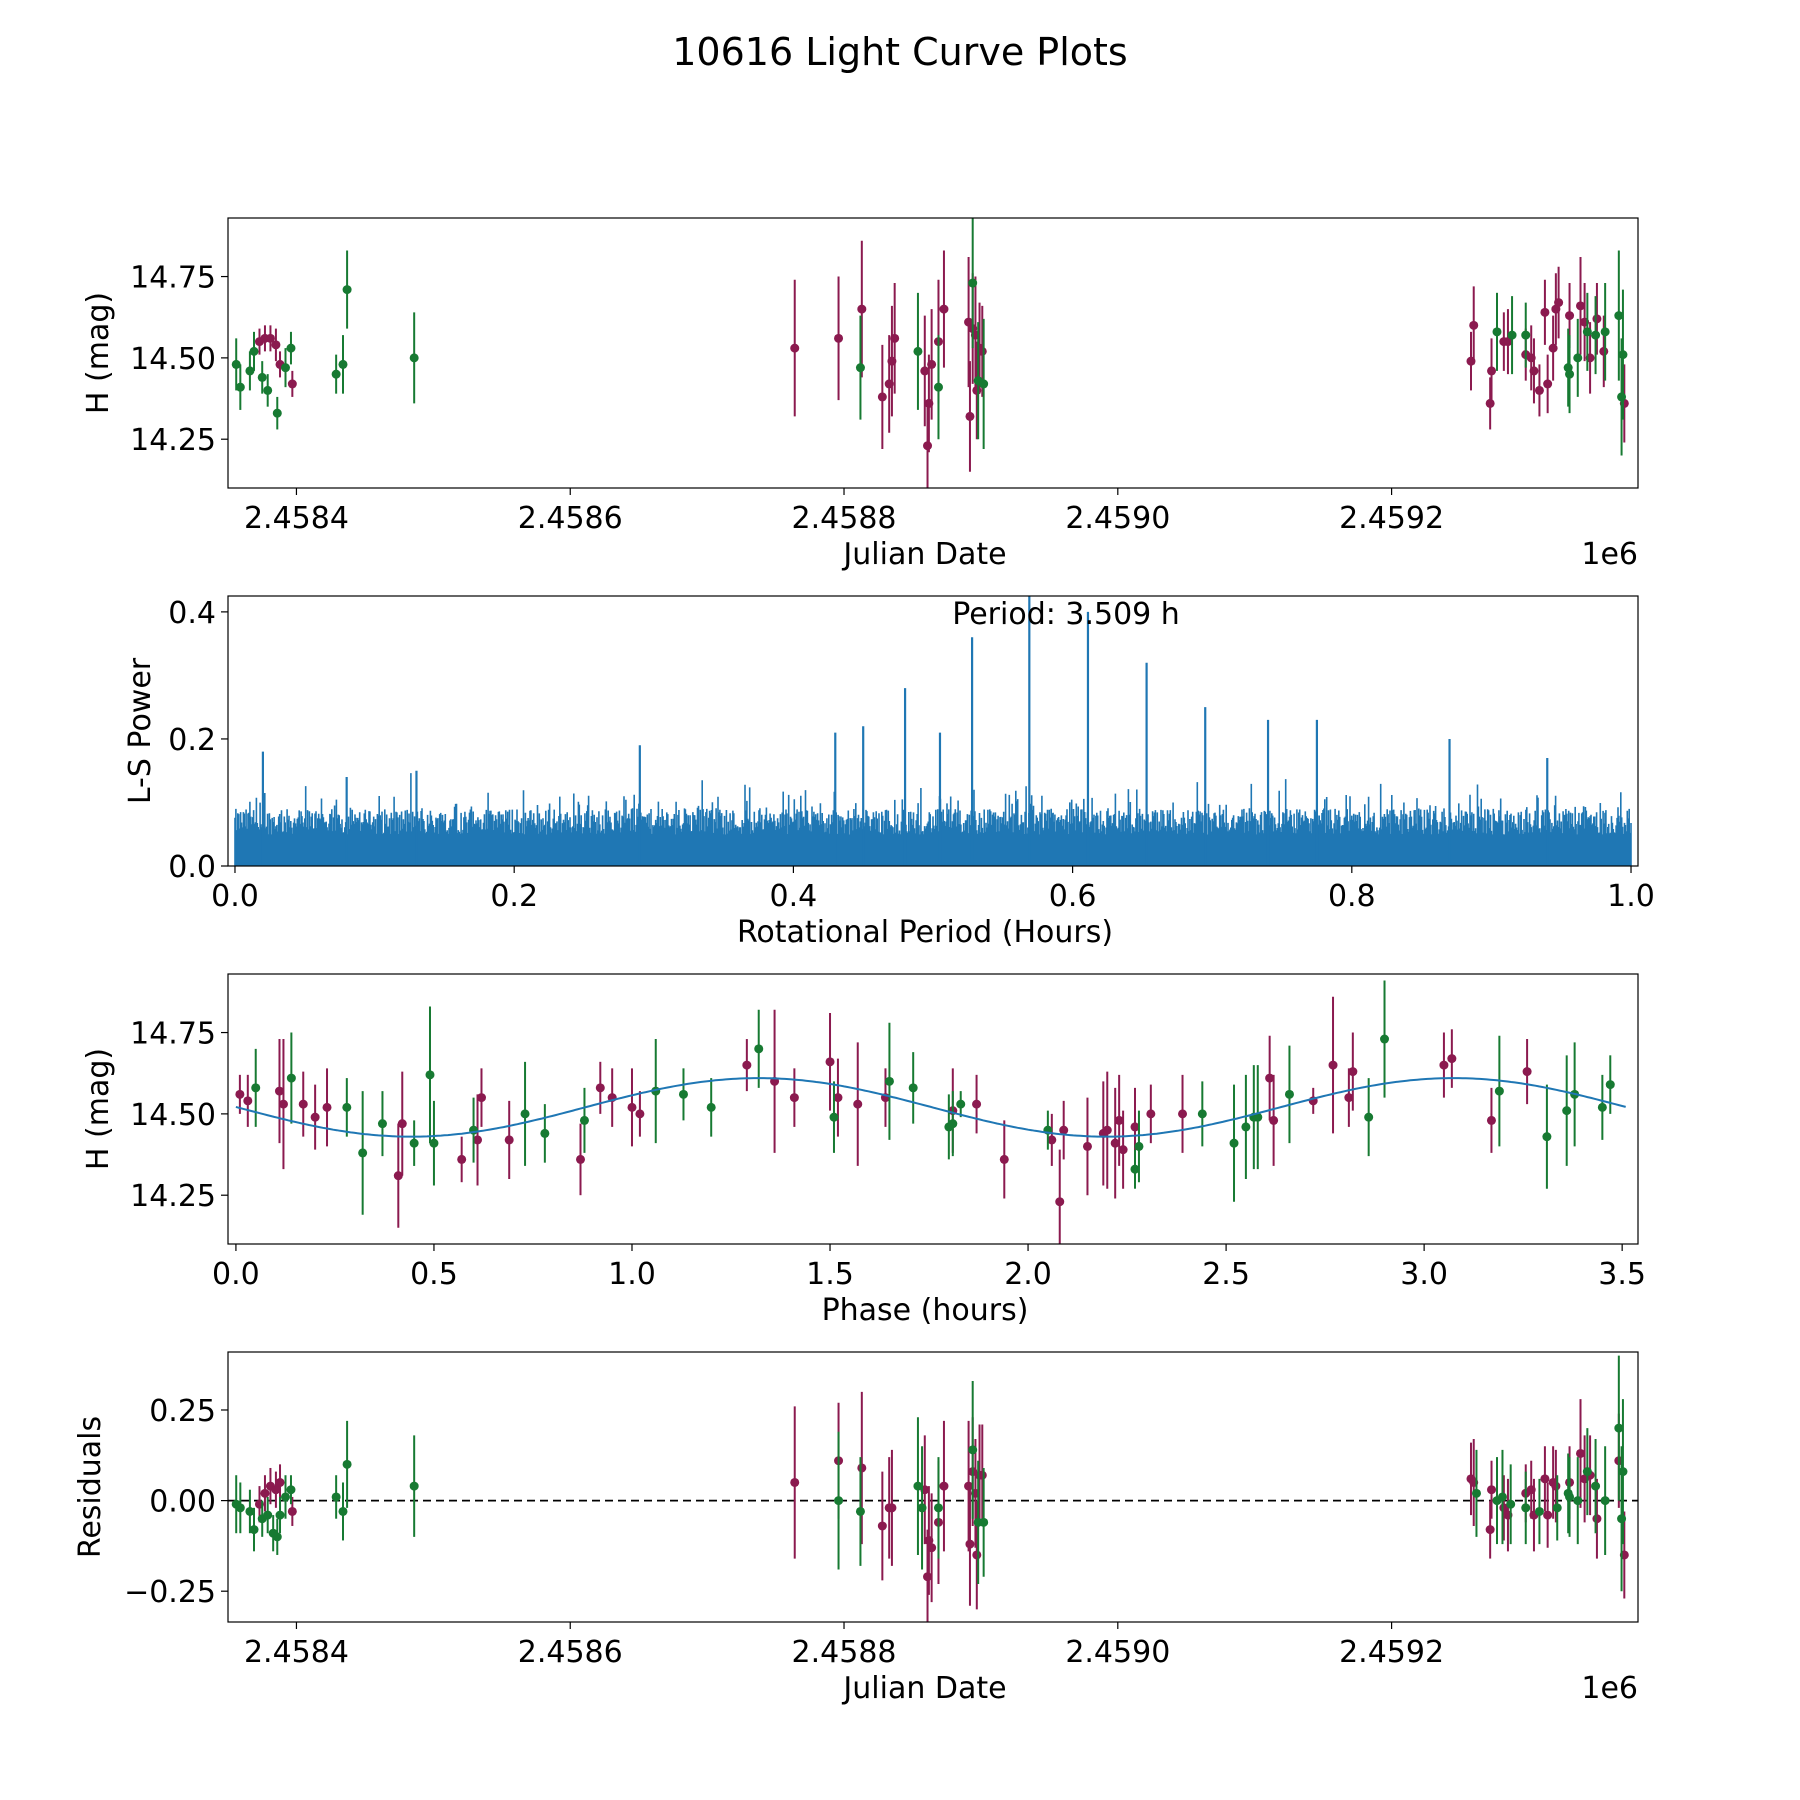 This screenshot has height=1800, width=1800. What do you see at coordinates (182, 1502) in the screenshot?
I see `y-tick-label: 0.00` at bounding box center [182, 1502].